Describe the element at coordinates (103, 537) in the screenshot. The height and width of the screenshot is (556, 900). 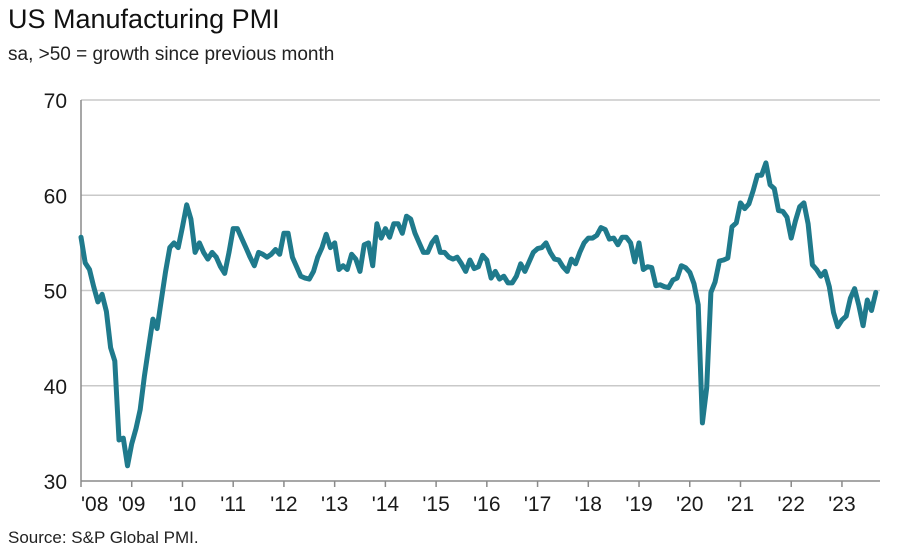
I see `chart-source: Source: S&P Global PMI.` at that location.